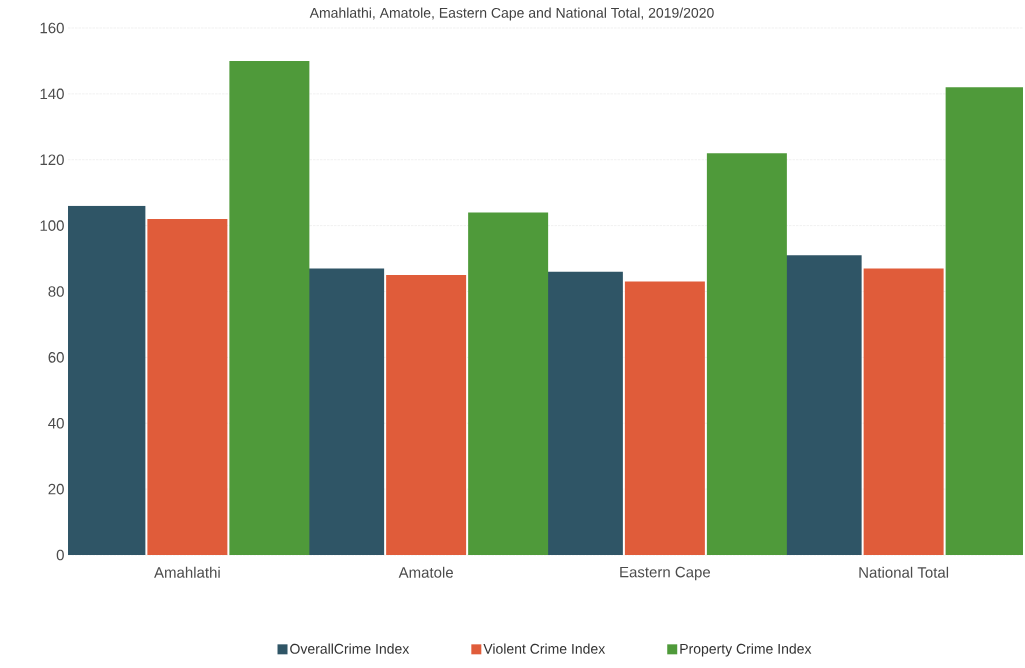 This screenshot has height=668, width=1025. I want to click on y-tick-label: 80, so click(56, 291).